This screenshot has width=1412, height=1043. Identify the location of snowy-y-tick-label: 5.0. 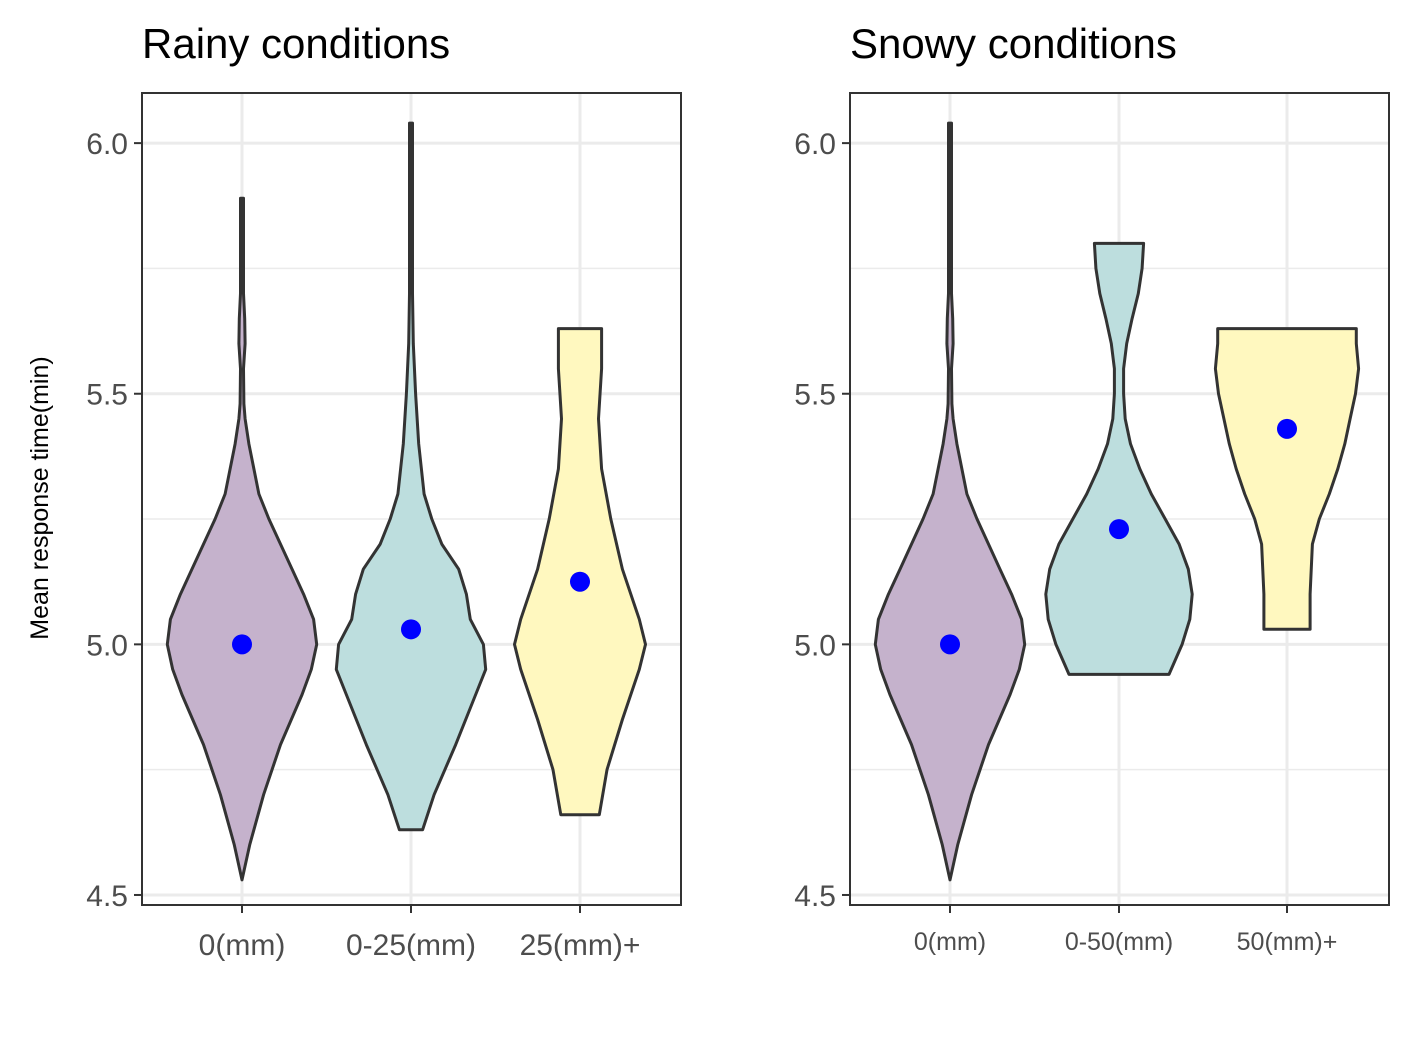
(815, 645).